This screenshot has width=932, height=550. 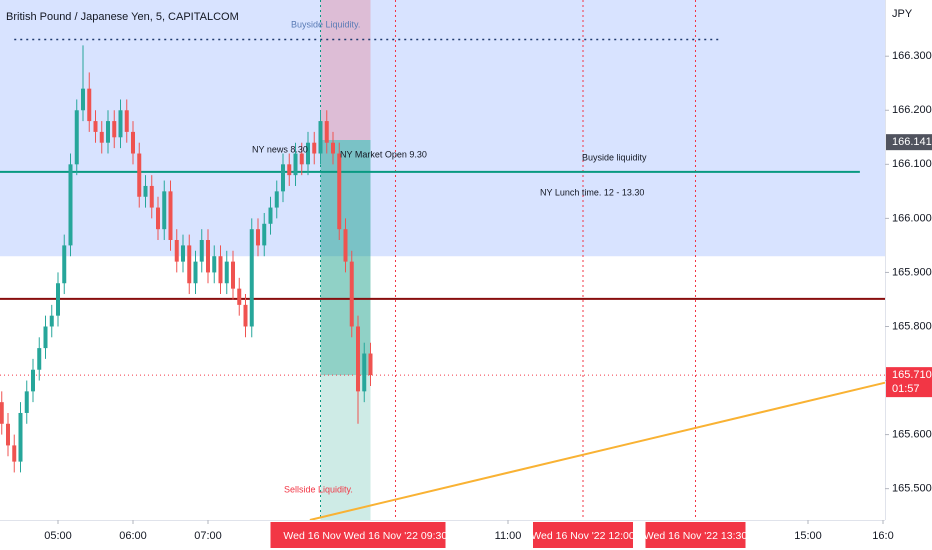 I want to click on currency: JPY, so click(x=902, y=14).